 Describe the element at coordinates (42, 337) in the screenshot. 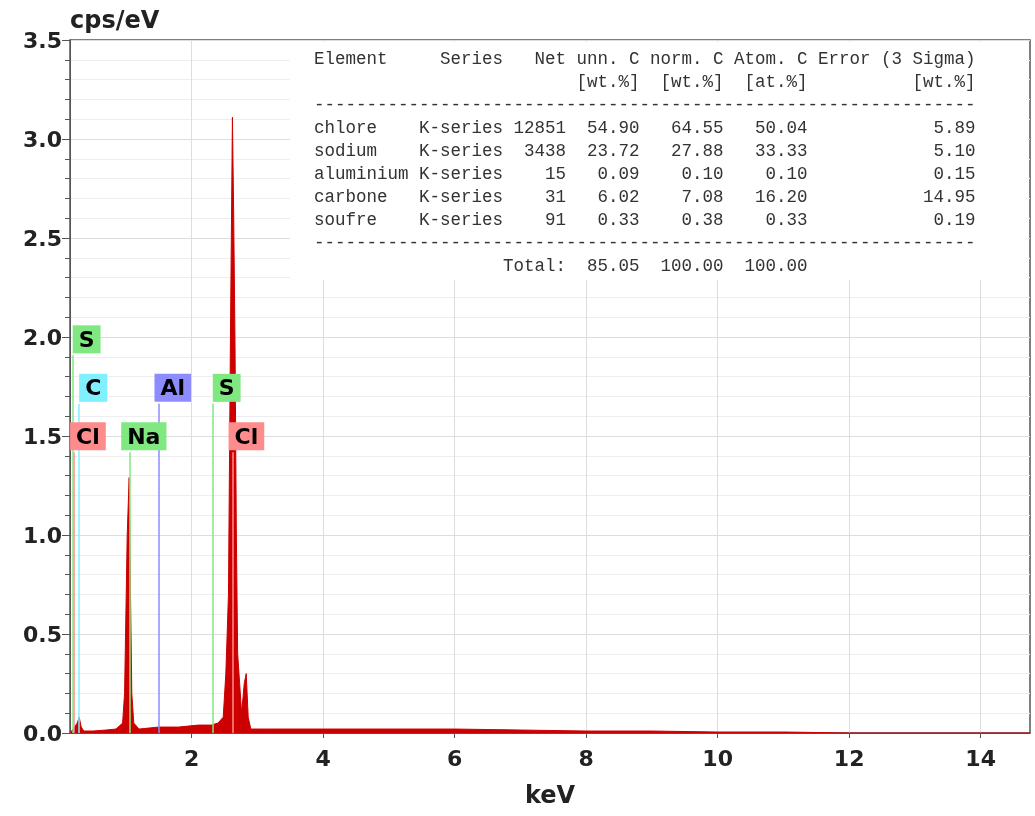

I see `y-tick-label: 2.0` at that location.